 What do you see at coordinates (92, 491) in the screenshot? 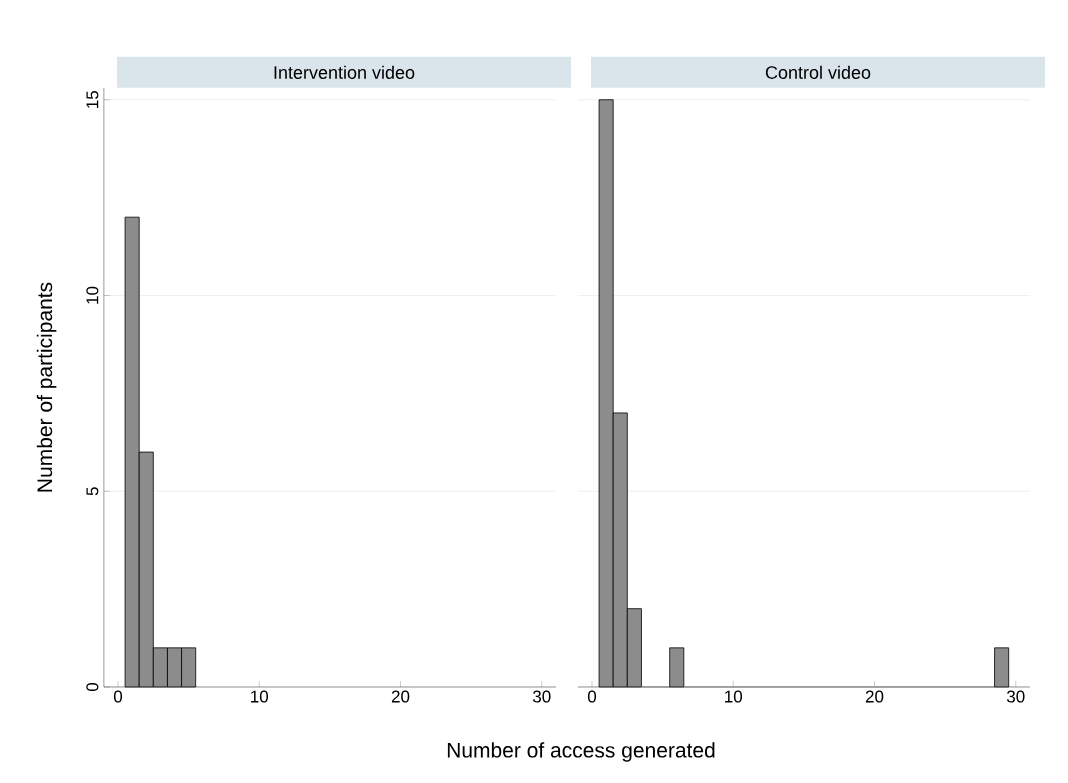
I see `y-tick-label: 5` at bounding box center [92, 491].